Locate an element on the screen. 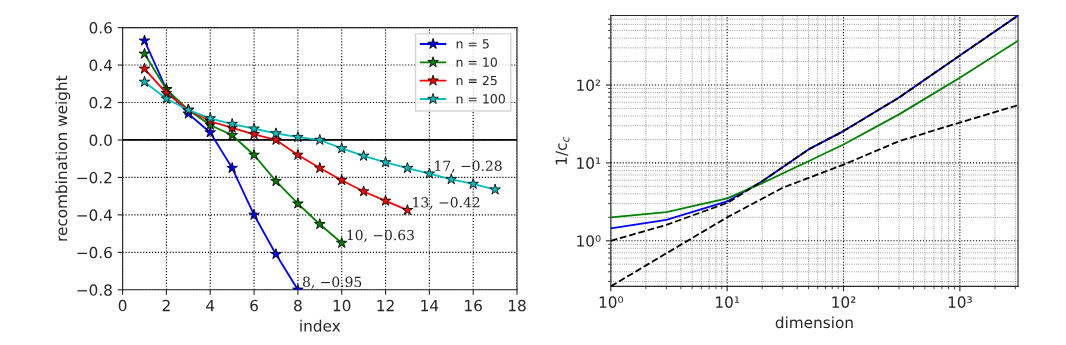 Image resolution: width=1066 pixels, height=345 pixels. x-axis-title: dimension is located at coordinates (814, 322).